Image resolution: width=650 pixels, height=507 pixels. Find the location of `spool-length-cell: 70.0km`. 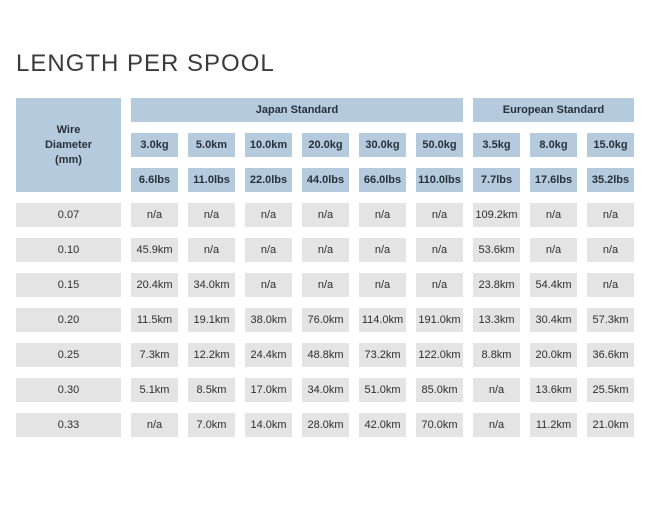

spool-length-cell: 70.0km is located at coordinates (439, 425).